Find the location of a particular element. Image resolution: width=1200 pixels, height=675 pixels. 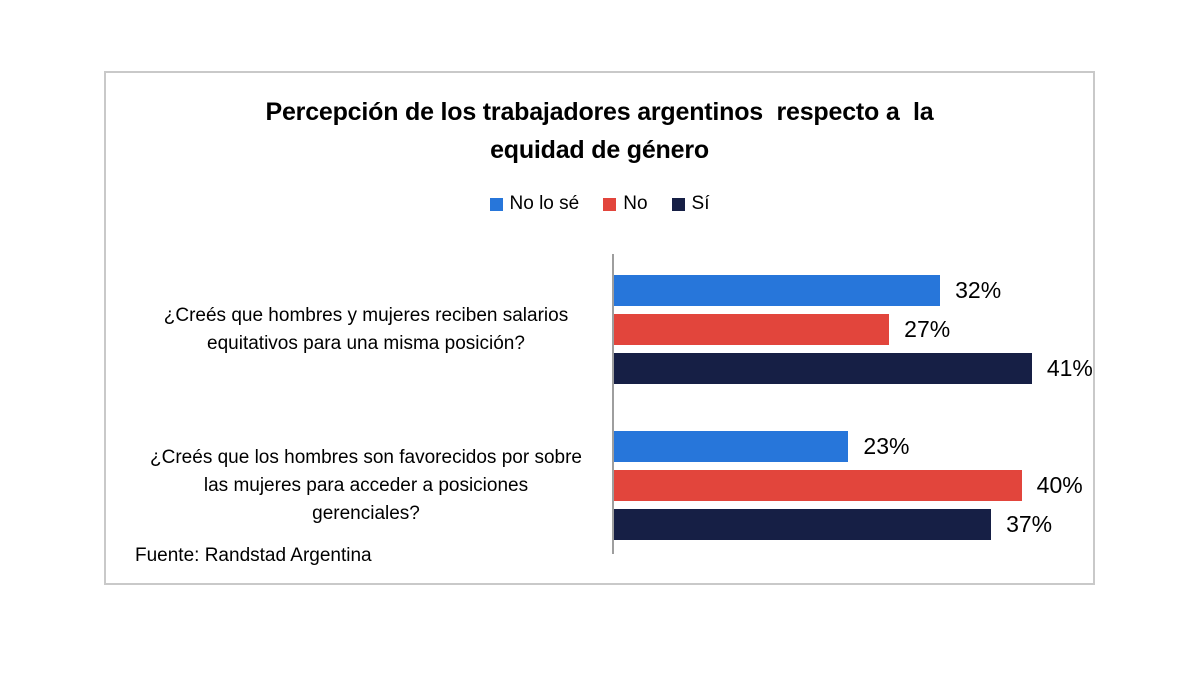

legend-item-si: Sí is located at coordinates (690, 204).